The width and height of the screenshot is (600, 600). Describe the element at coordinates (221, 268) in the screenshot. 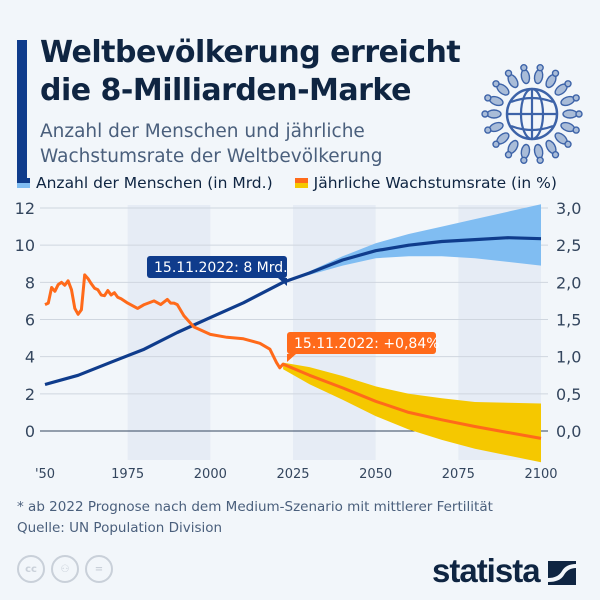

I see `annotation-population-text: 15.11.2022: 8 Mrd.` at that location.